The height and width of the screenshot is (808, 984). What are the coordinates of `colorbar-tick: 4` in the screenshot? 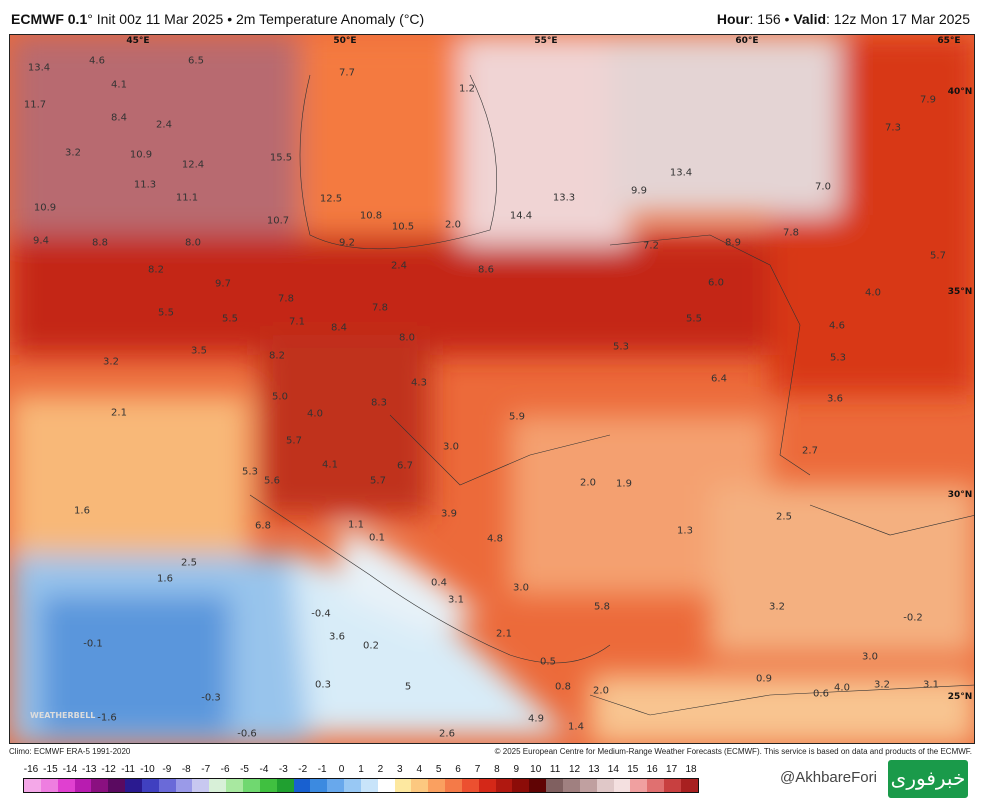 It's located at (419, 769).